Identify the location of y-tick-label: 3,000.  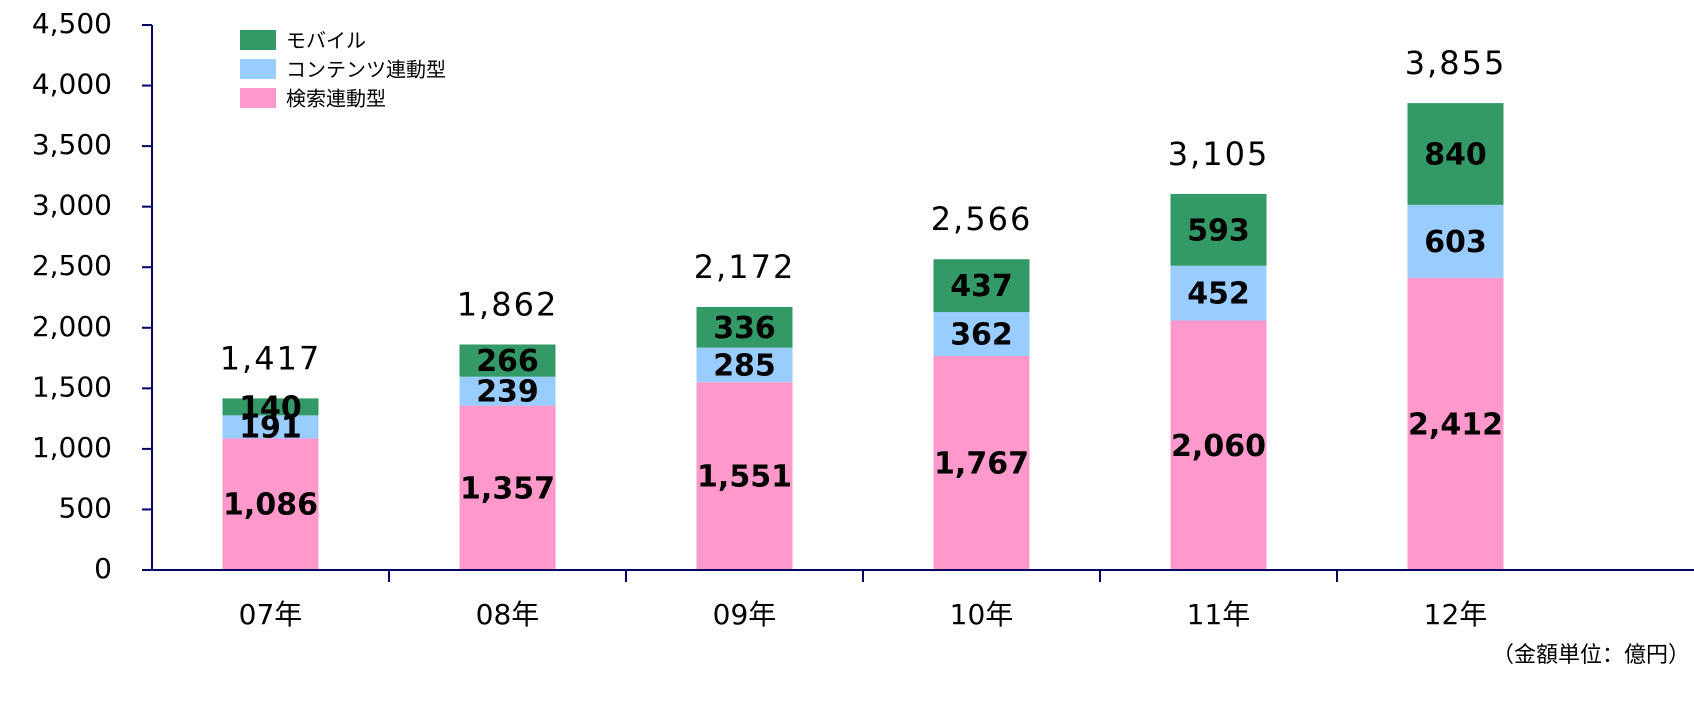
(72, 205).